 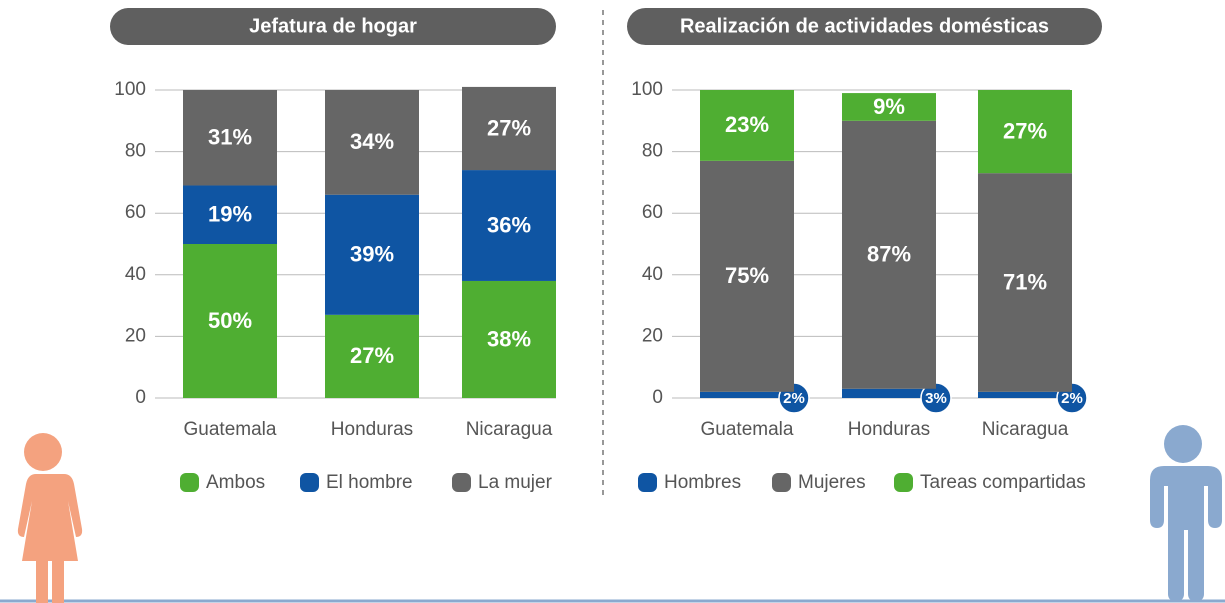 I want to click on value-label: 50%, so click(x=230, y=320).